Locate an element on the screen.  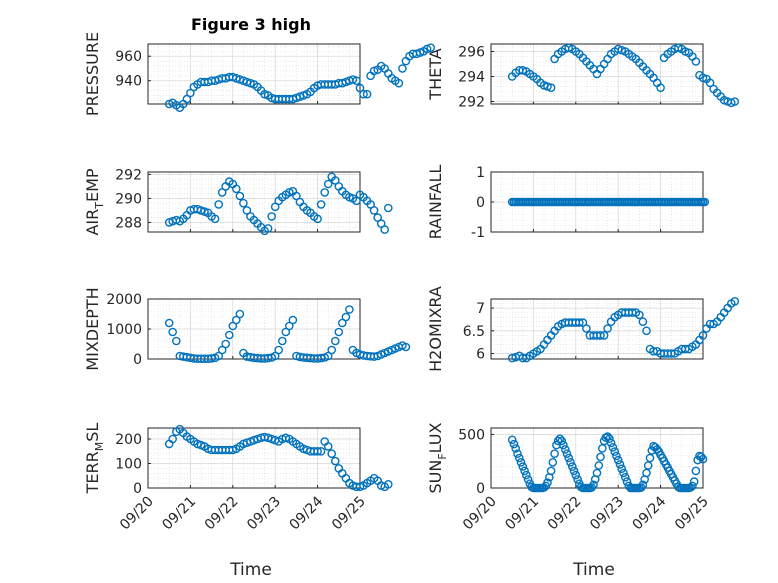
figure-title: Figure 3 high is located at coordinates (251, 24).